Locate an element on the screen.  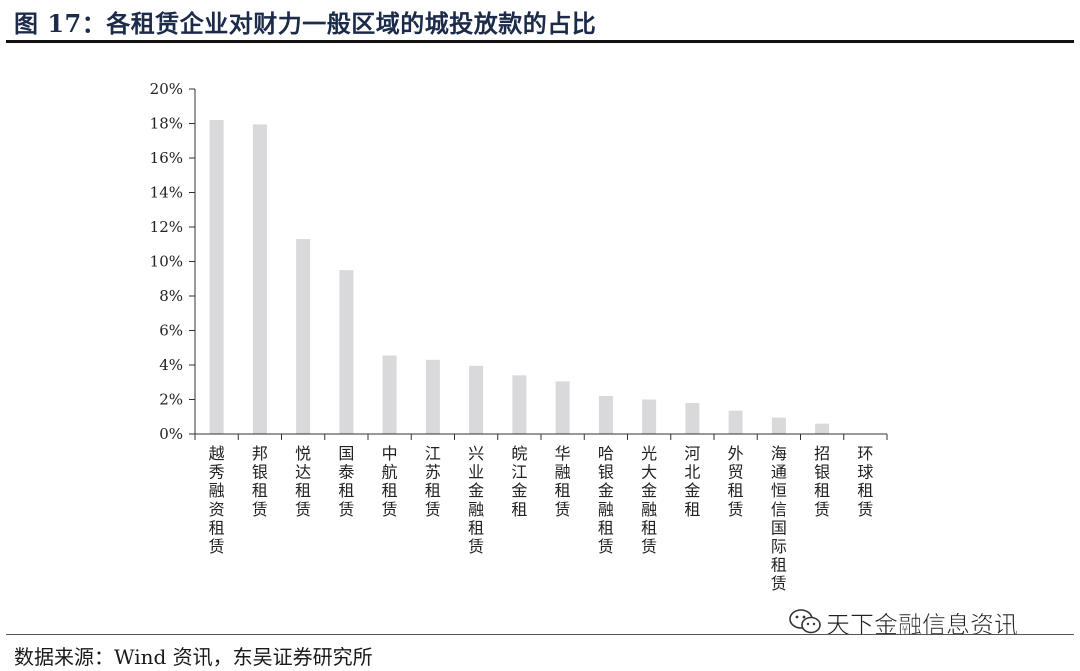
x-tick-label: 哈银金融租赁 is located at coordinates (606, 500).